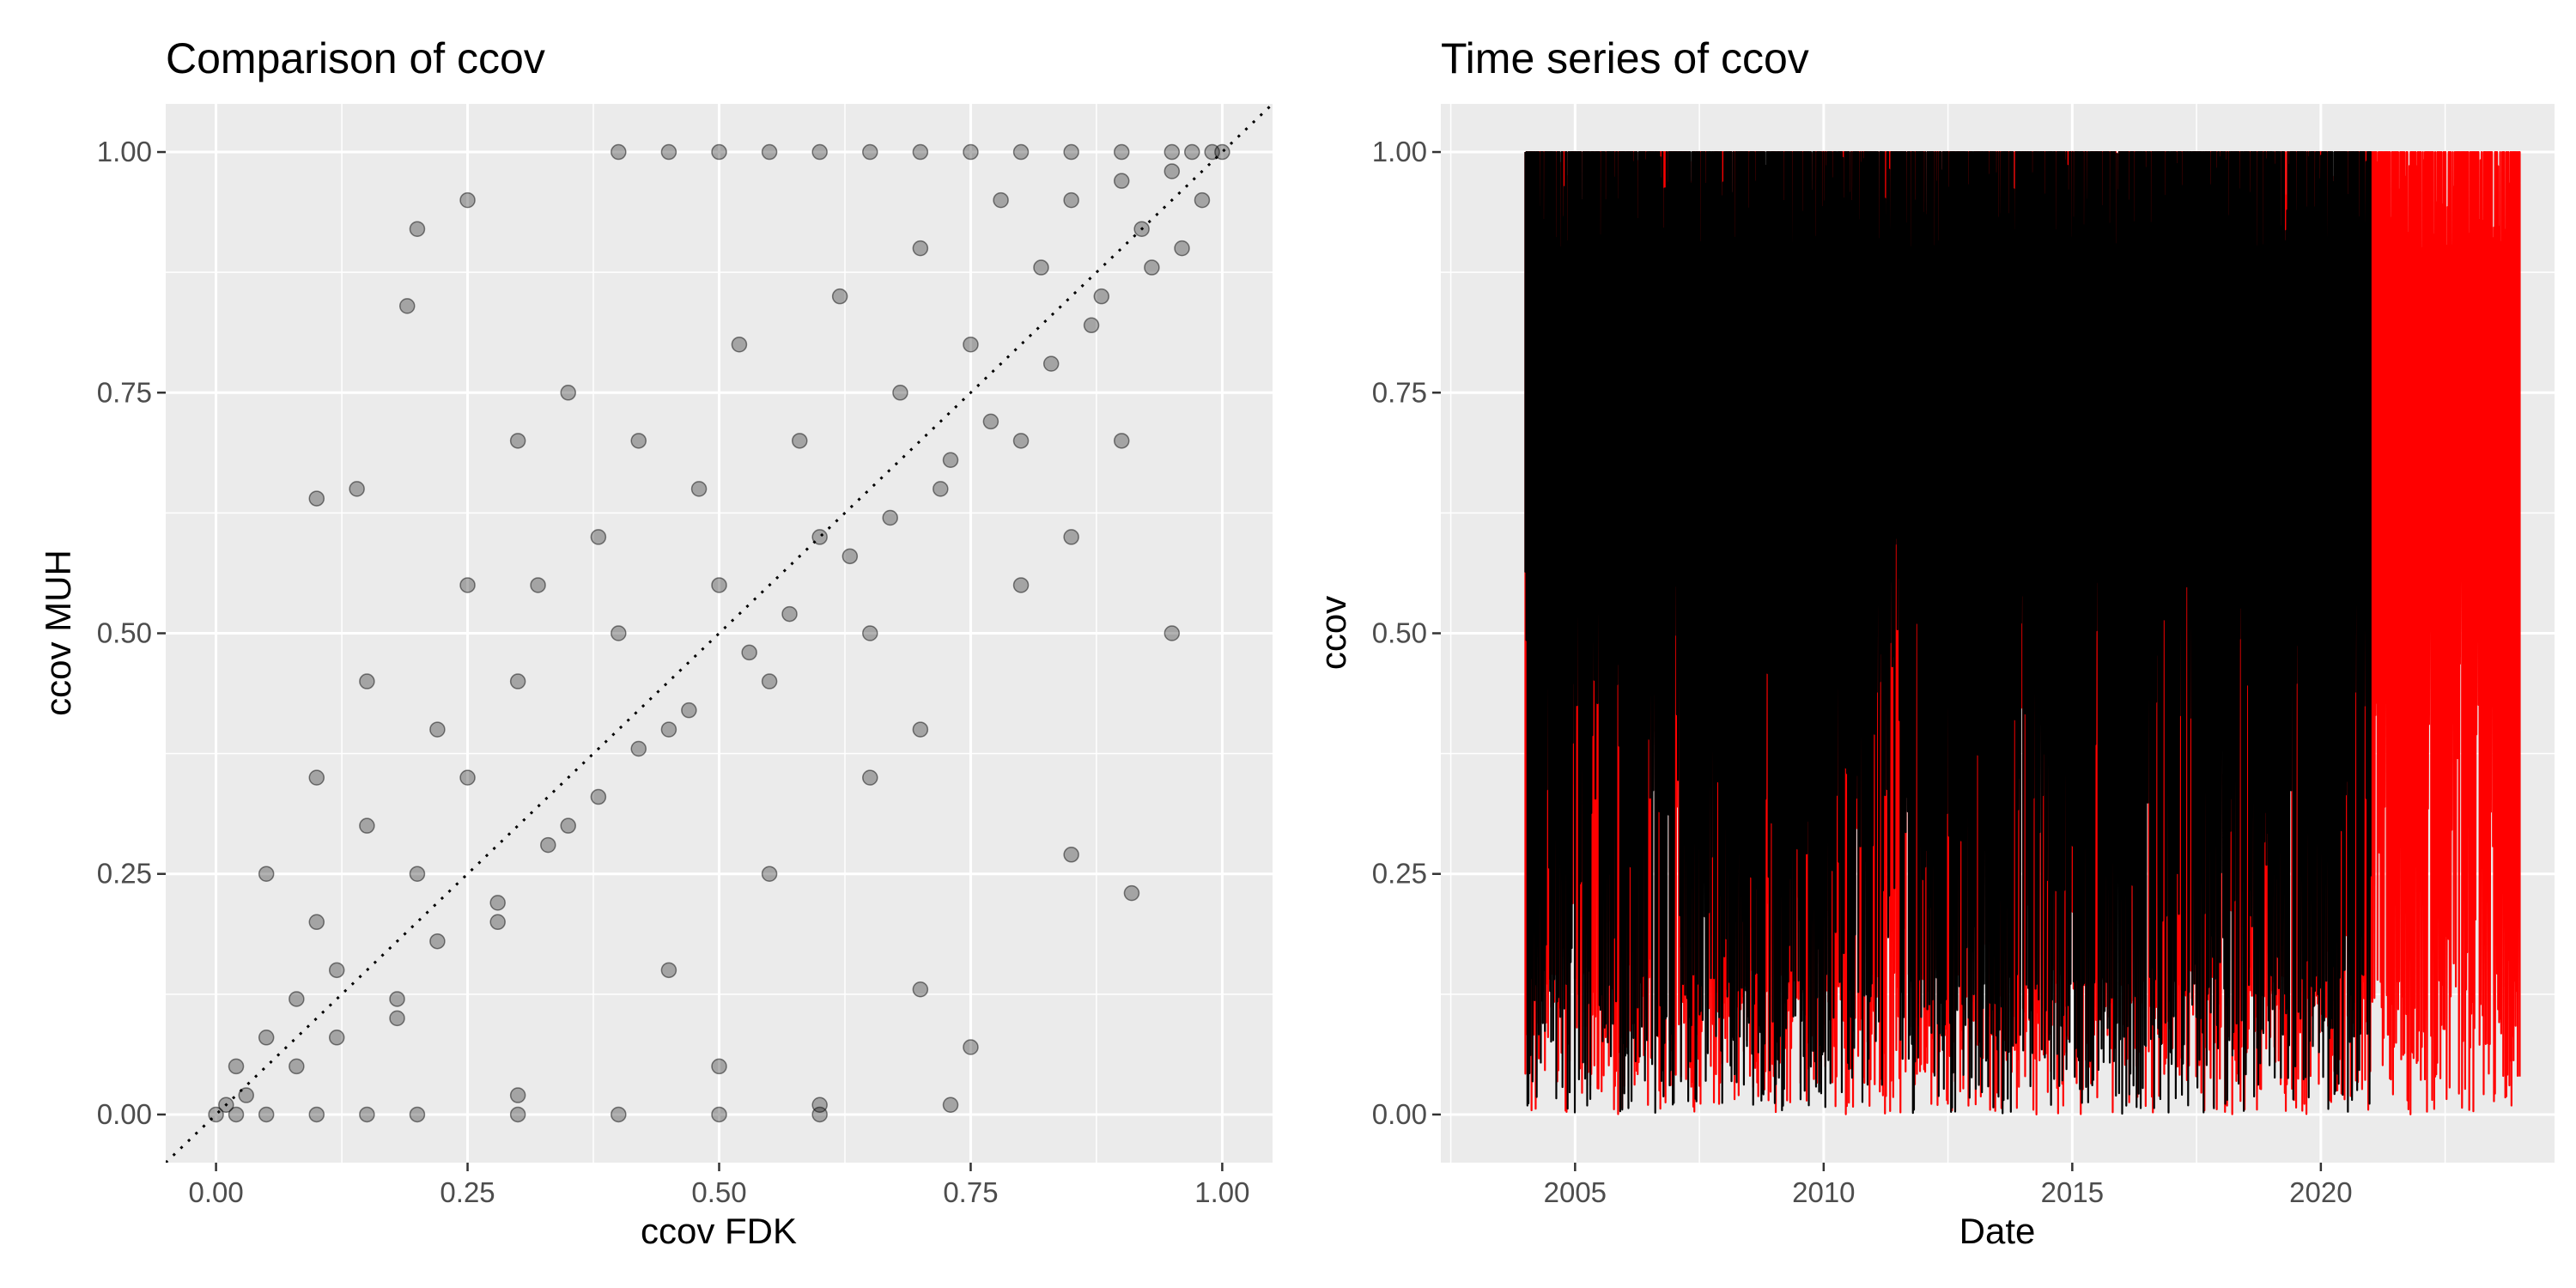  Describe the element at coordinates (355, 58) in the screenshot. I see `scatter-title: Comparison of ccov` at that location.